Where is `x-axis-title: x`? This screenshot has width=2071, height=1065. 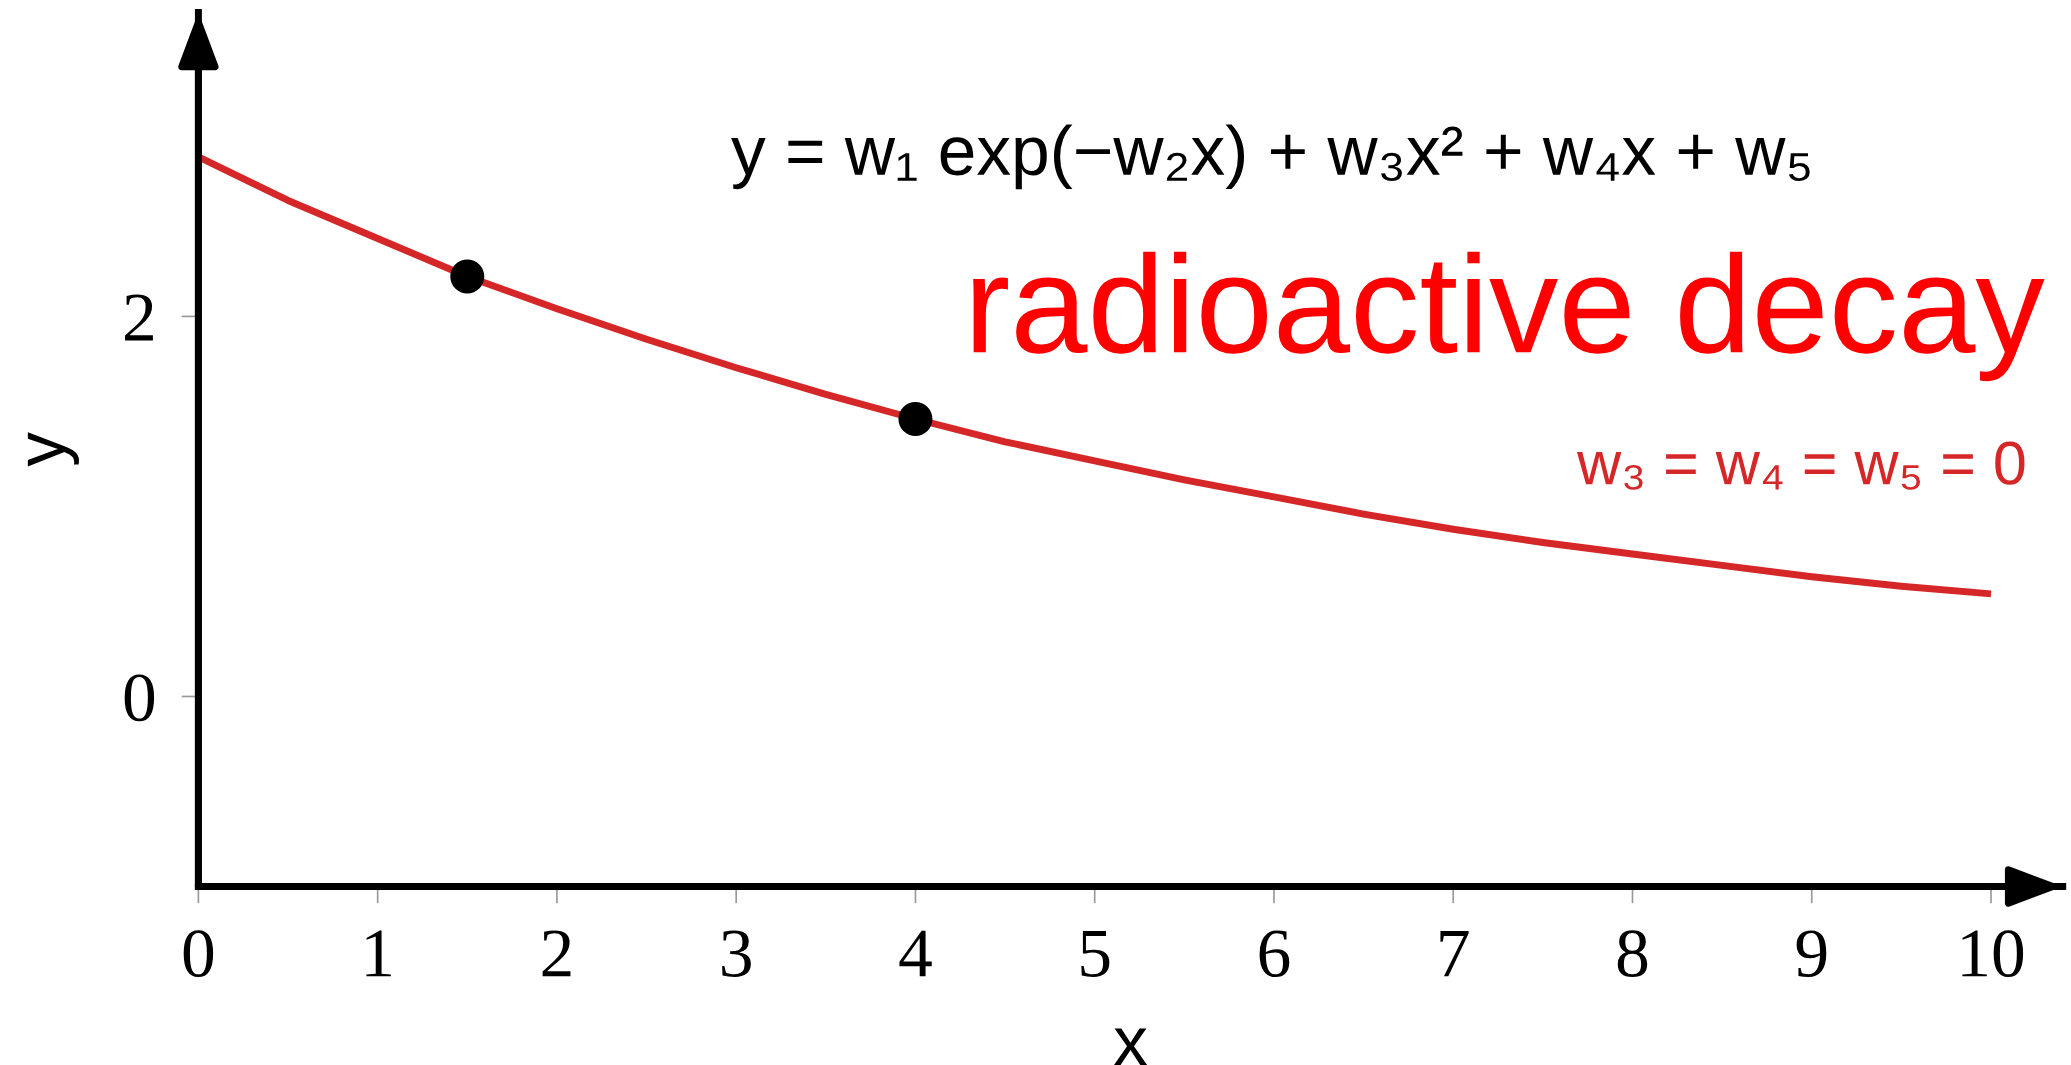 x-axis-title: x is located at coordinates (1130, 1046).